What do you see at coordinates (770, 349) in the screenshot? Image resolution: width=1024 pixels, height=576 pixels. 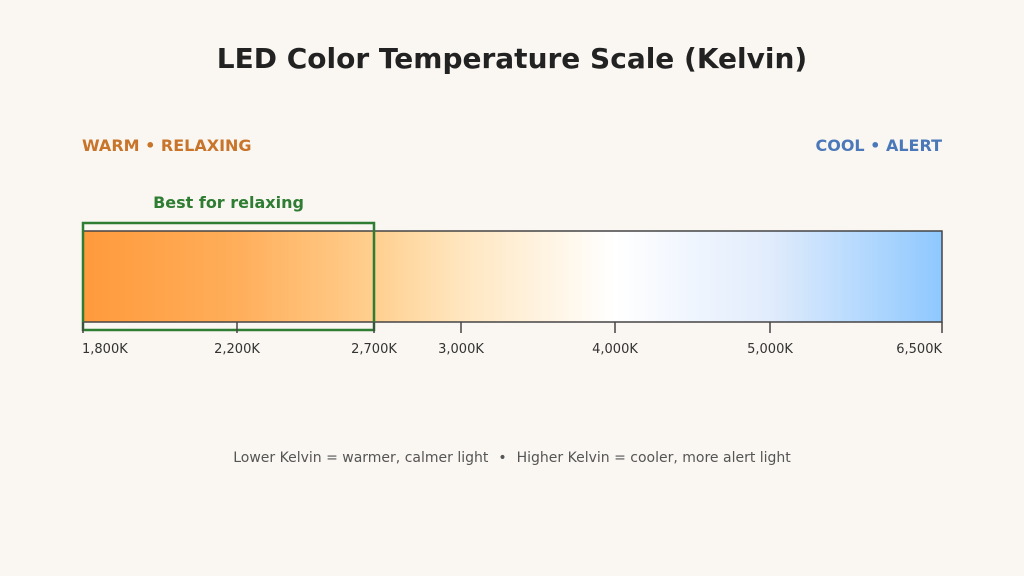 I see `tick-label: 5,000K` at bounding box center [770, 349].